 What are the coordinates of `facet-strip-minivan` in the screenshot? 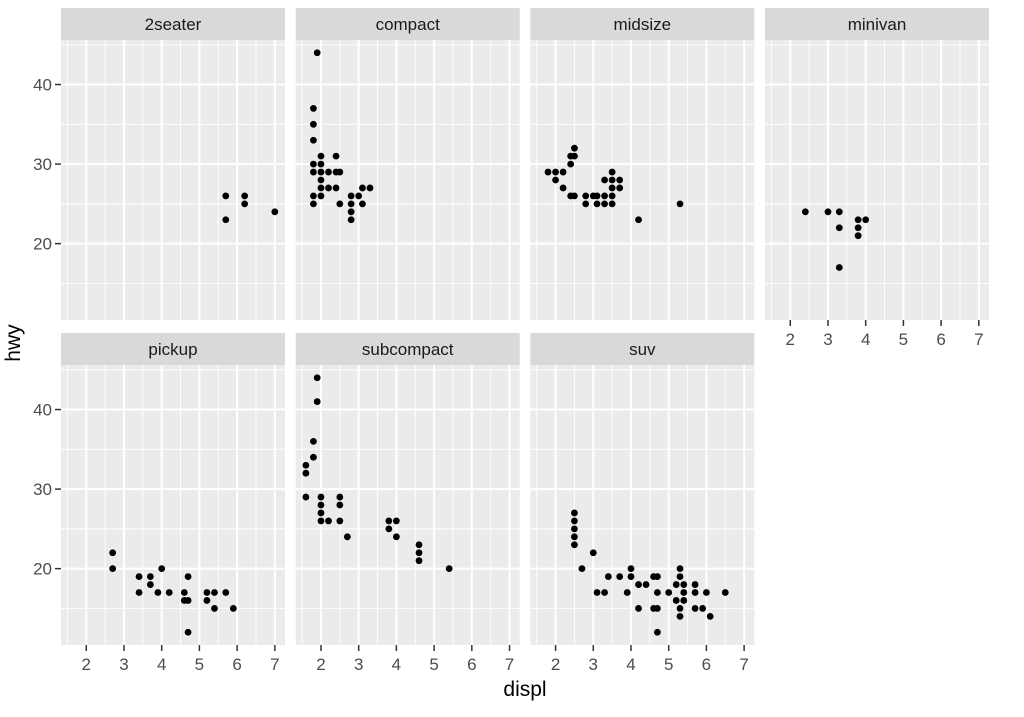 It's located at (877, 24).